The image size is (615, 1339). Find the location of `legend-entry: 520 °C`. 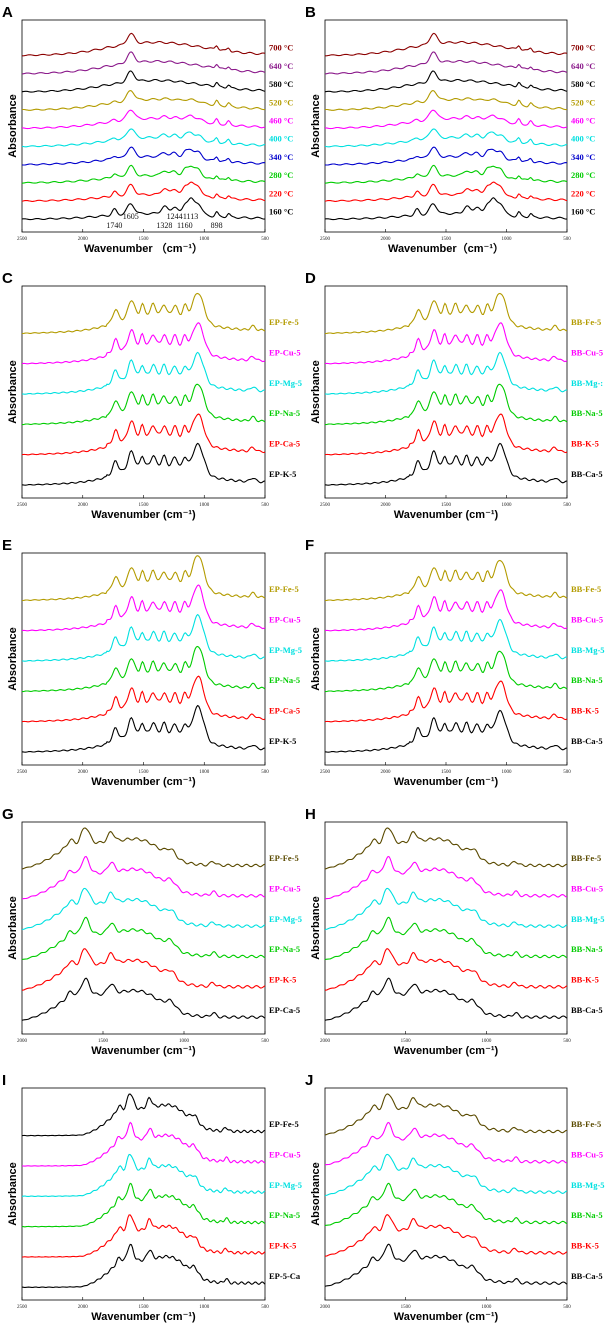

legend-entry: 520 °C is located at coordinates (281, 102).